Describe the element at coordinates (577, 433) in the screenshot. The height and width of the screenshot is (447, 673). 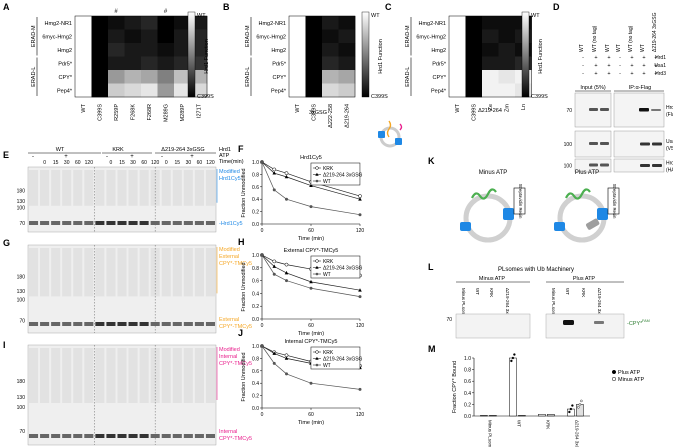
I see `chart-m-category-label: Δ219-264 3xGSG` at that location.